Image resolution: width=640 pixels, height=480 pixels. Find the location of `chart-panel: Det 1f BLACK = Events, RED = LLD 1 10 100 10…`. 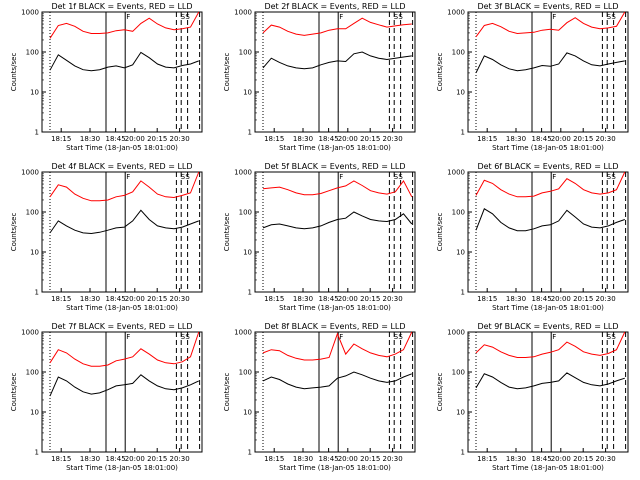

chart-panel: Det 1f BLACK = Events, RED = LLD 1 10 100 10… is located at coordinates (106, 80).